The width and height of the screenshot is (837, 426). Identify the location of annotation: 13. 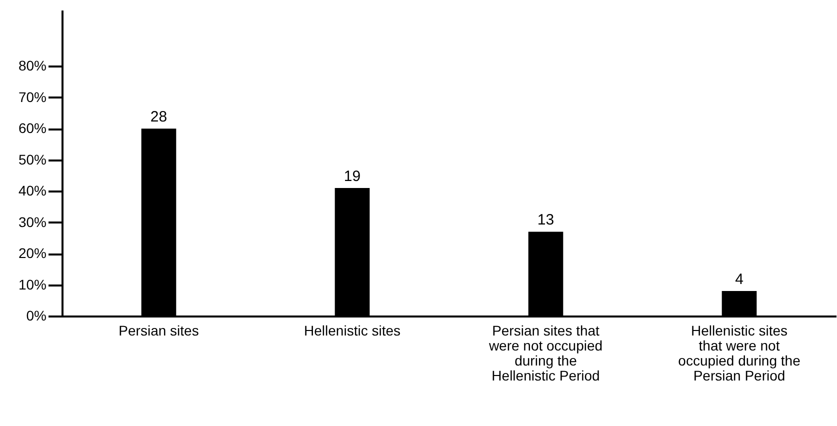
(545, 220).